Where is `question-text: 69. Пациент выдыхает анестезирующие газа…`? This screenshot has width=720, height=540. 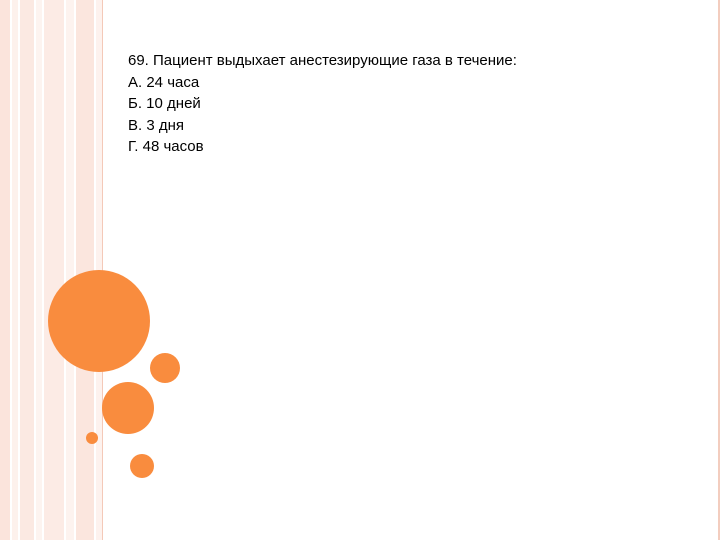 question-text: 69. Пациент выдыхает анестезирующие газа… is located at coordinates (322, 60).